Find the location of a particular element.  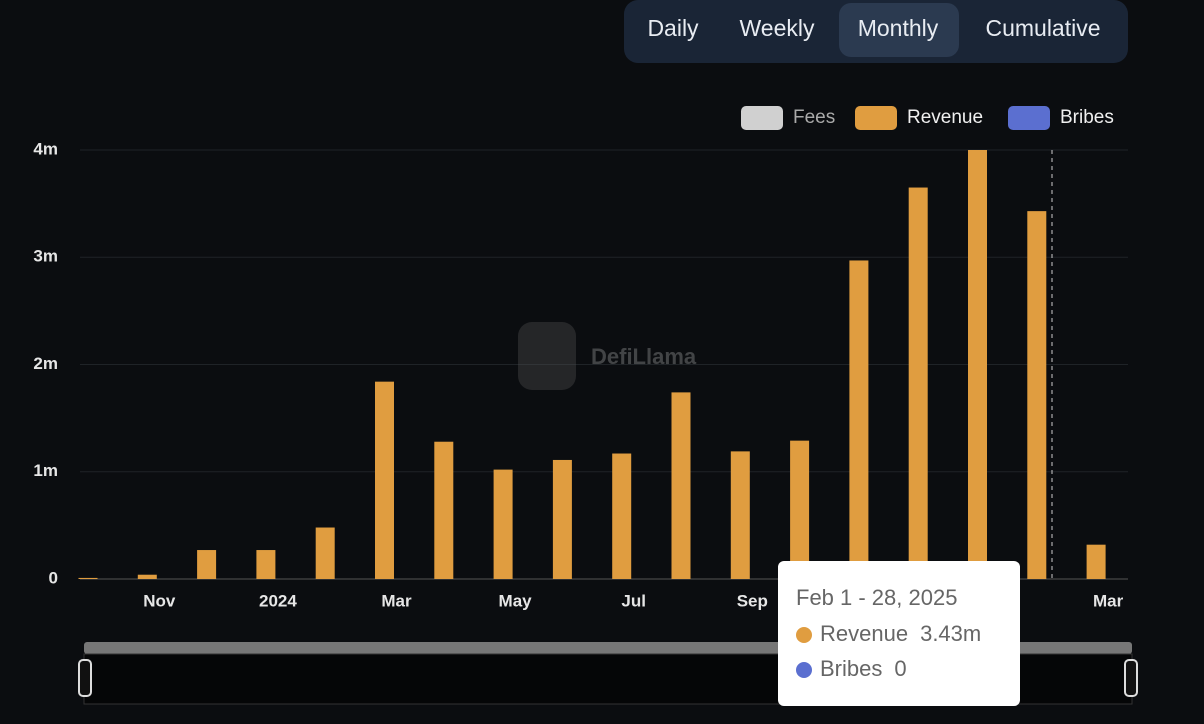

watermark: DefiLlama is located at coordinates (607, 356).